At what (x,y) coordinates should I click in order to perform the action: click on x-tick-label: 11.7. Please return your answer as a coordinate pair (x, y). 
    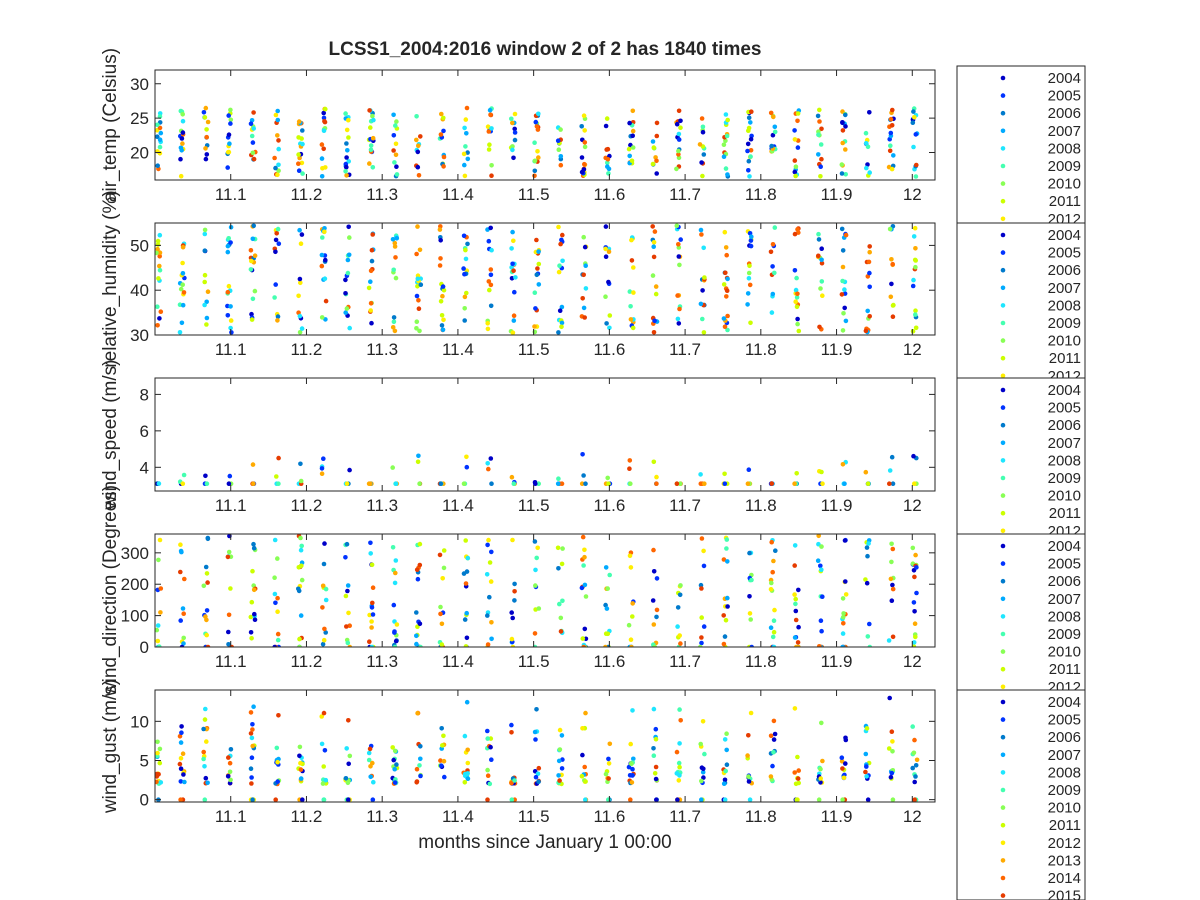
    Looking at the image, I should click on (685, 194).